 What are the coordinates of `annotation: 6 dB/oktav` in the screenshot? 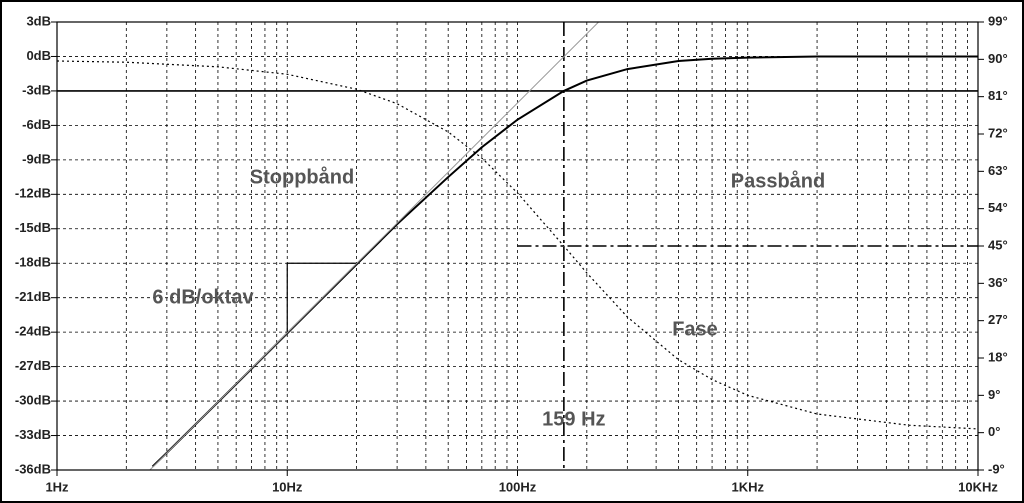 It's located at (203, 297).